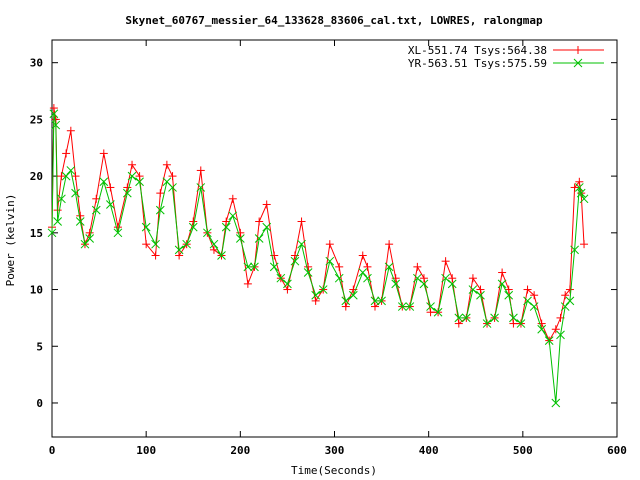 Image resolution: width=640 pixels, height=480 pixels. Describe the element at coordinates (334, 470) in the screenshot. I see `x-axis-label: Time(Seconds)` at that location.